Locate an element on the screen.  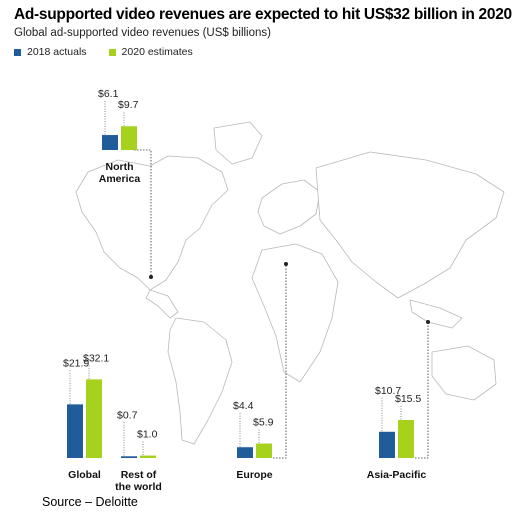
category-label-global-1: Global is located at coordinates (84, 475).